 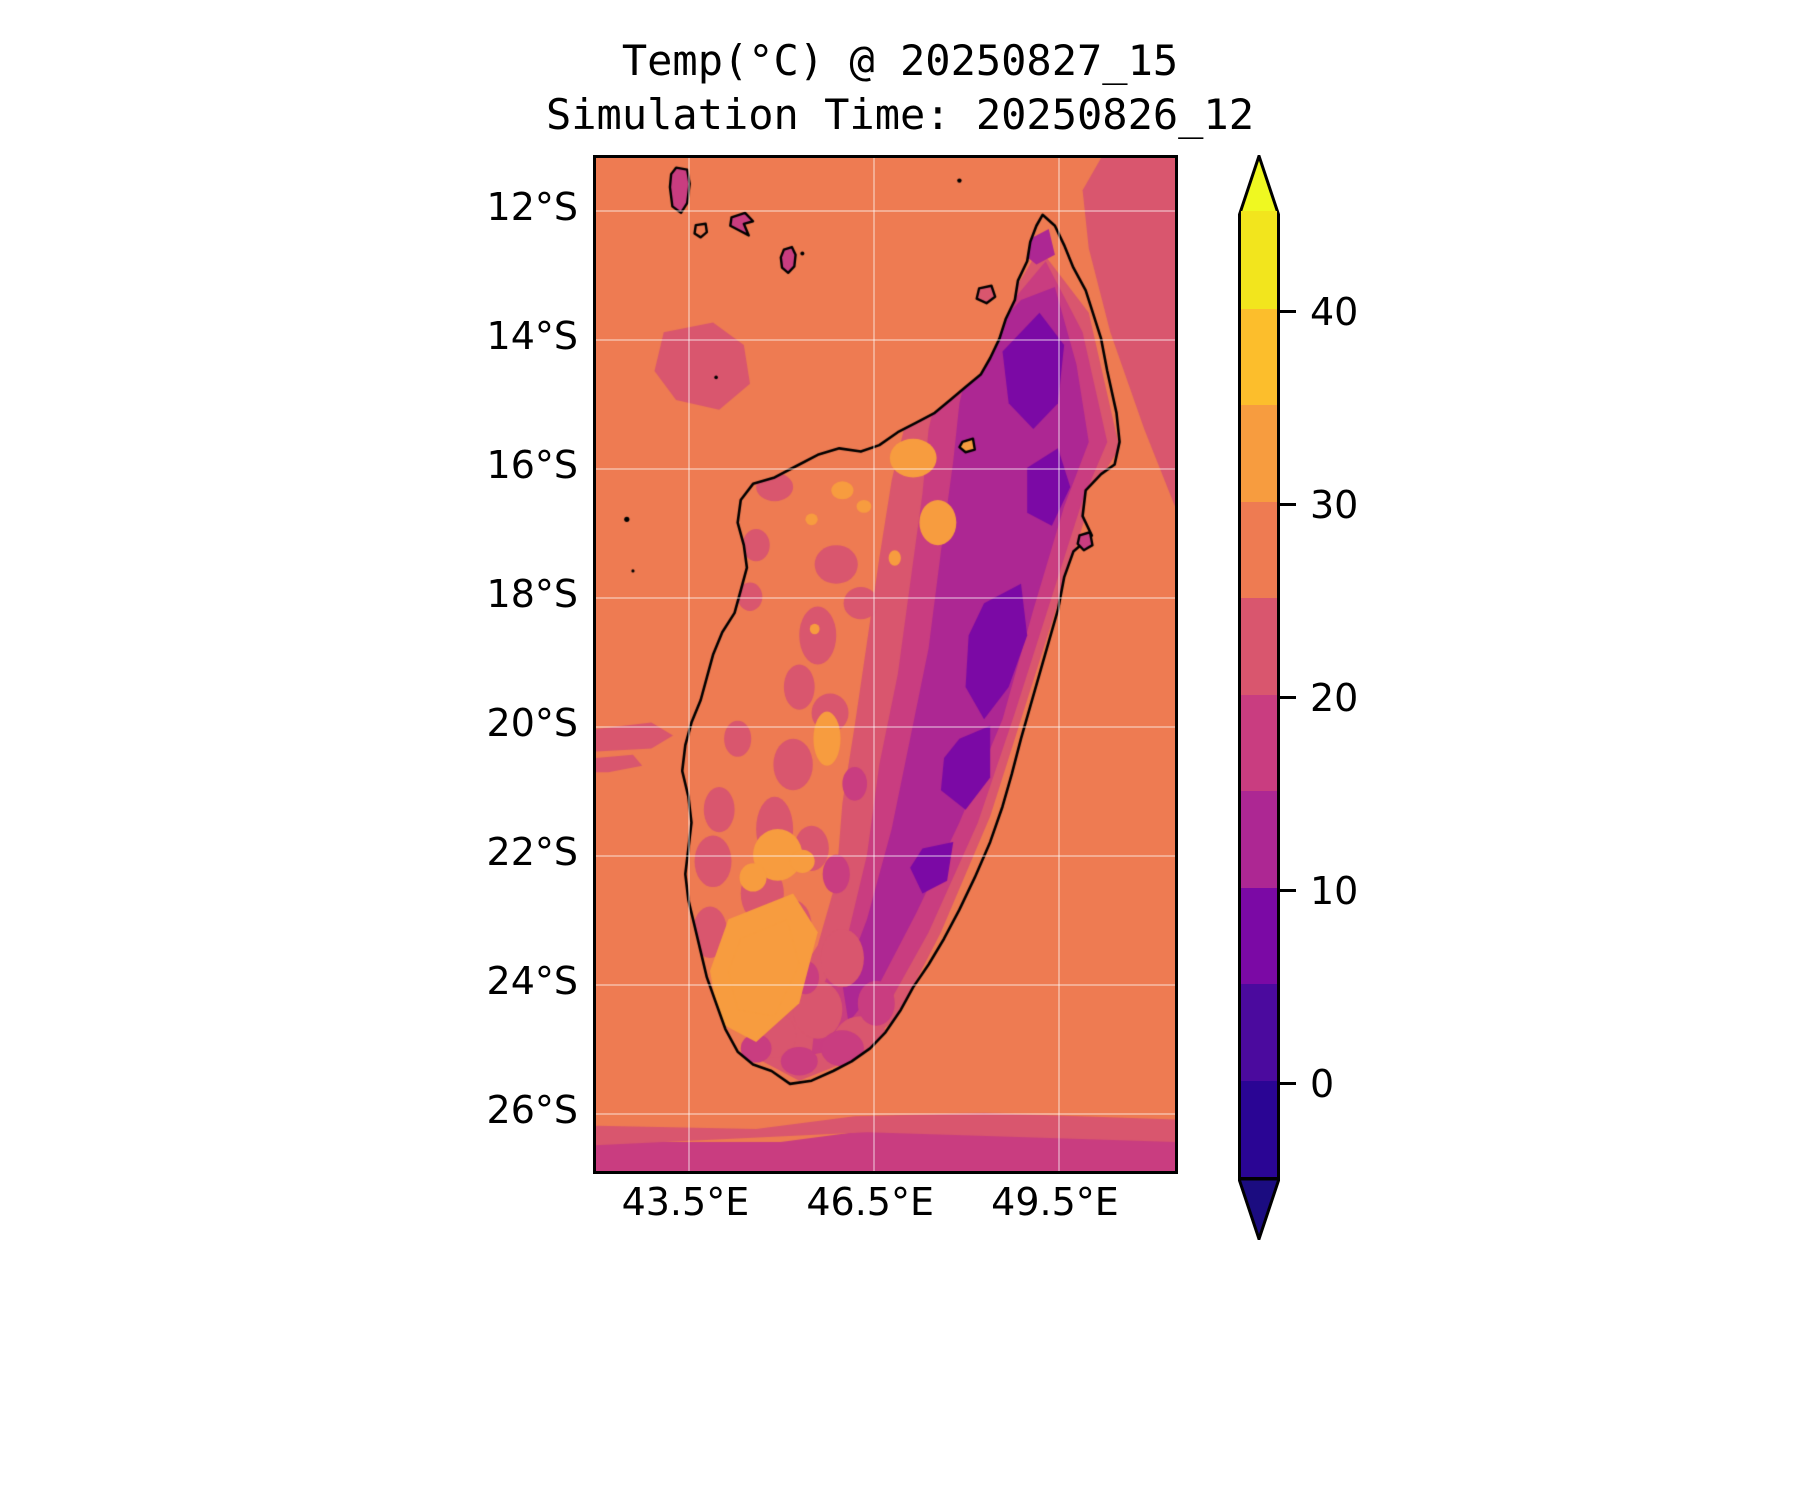 I want to click on colorbar-tick-label: 0, so click(x=1322, y=1083).